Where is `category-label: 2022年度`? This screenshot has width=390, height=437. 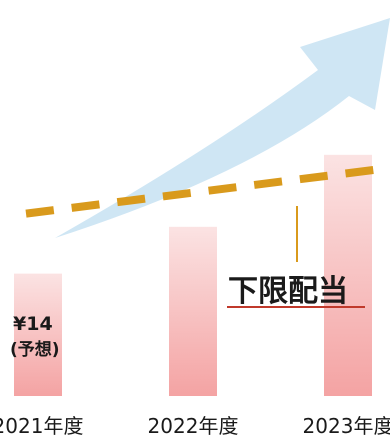
category-label: 2022年度 is located at coordinates (193, 425).